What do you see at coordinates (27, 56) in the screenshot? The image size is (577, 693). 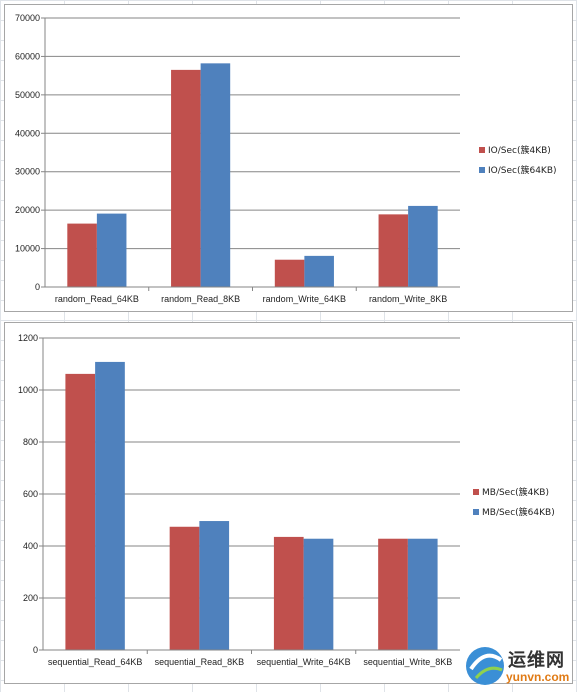 I see `y-tick-label: 60000` at bounding box center [27, 56].